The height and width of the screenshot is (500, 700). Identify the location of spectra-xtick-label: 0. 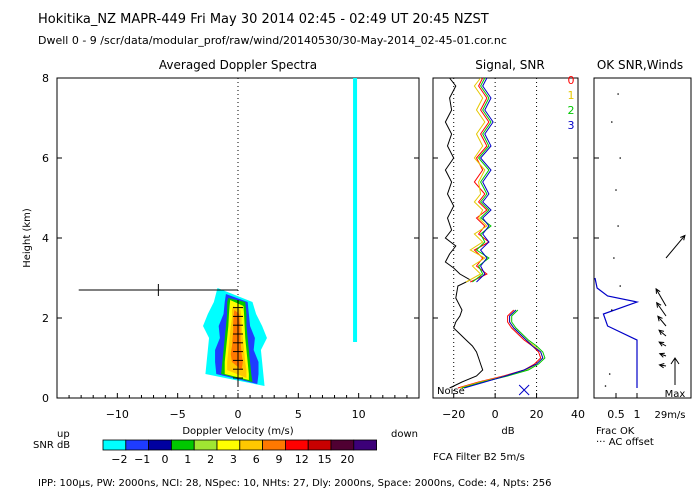
(238, 414).